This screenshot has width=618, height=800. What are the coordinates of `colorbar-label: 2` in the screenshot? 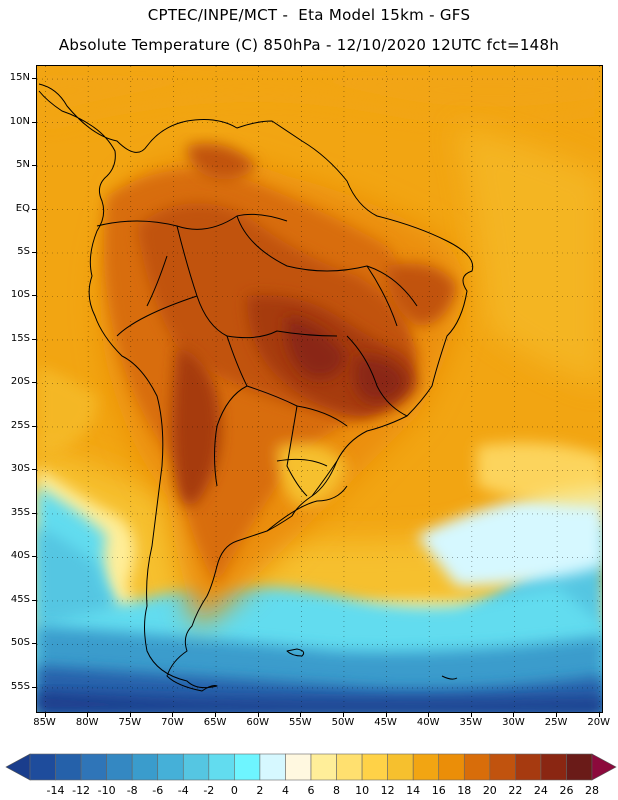 It's located at (260, 790).